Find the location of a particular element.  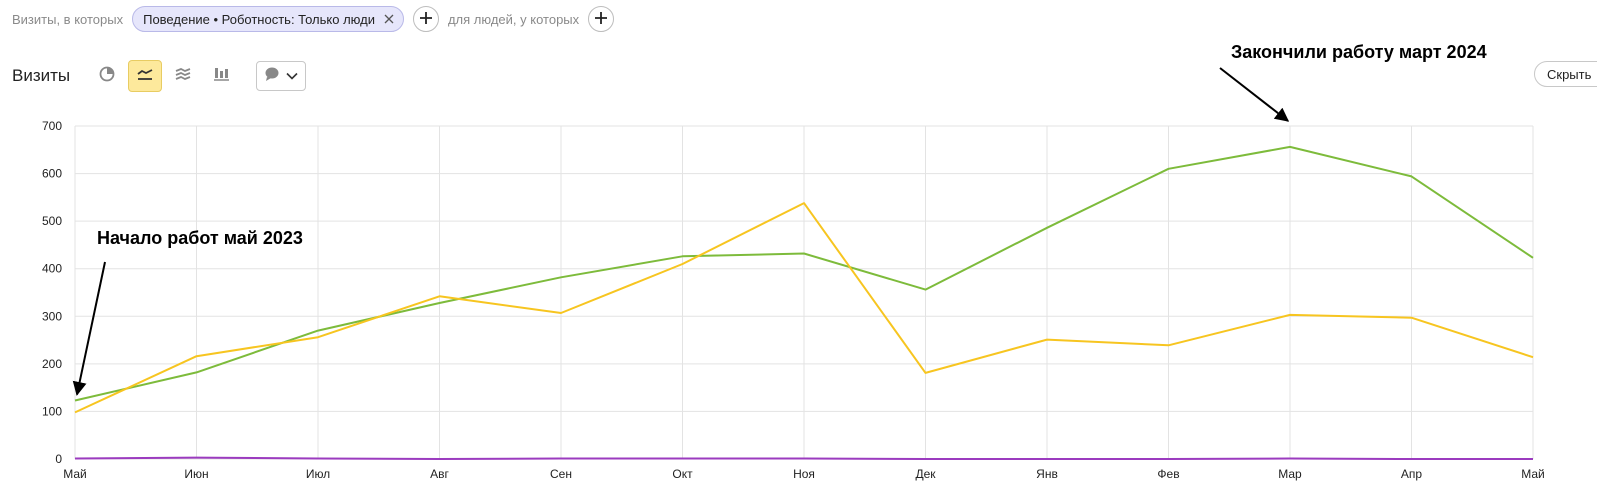

y-tick-label: 100 is located at coordinates (52, 411).